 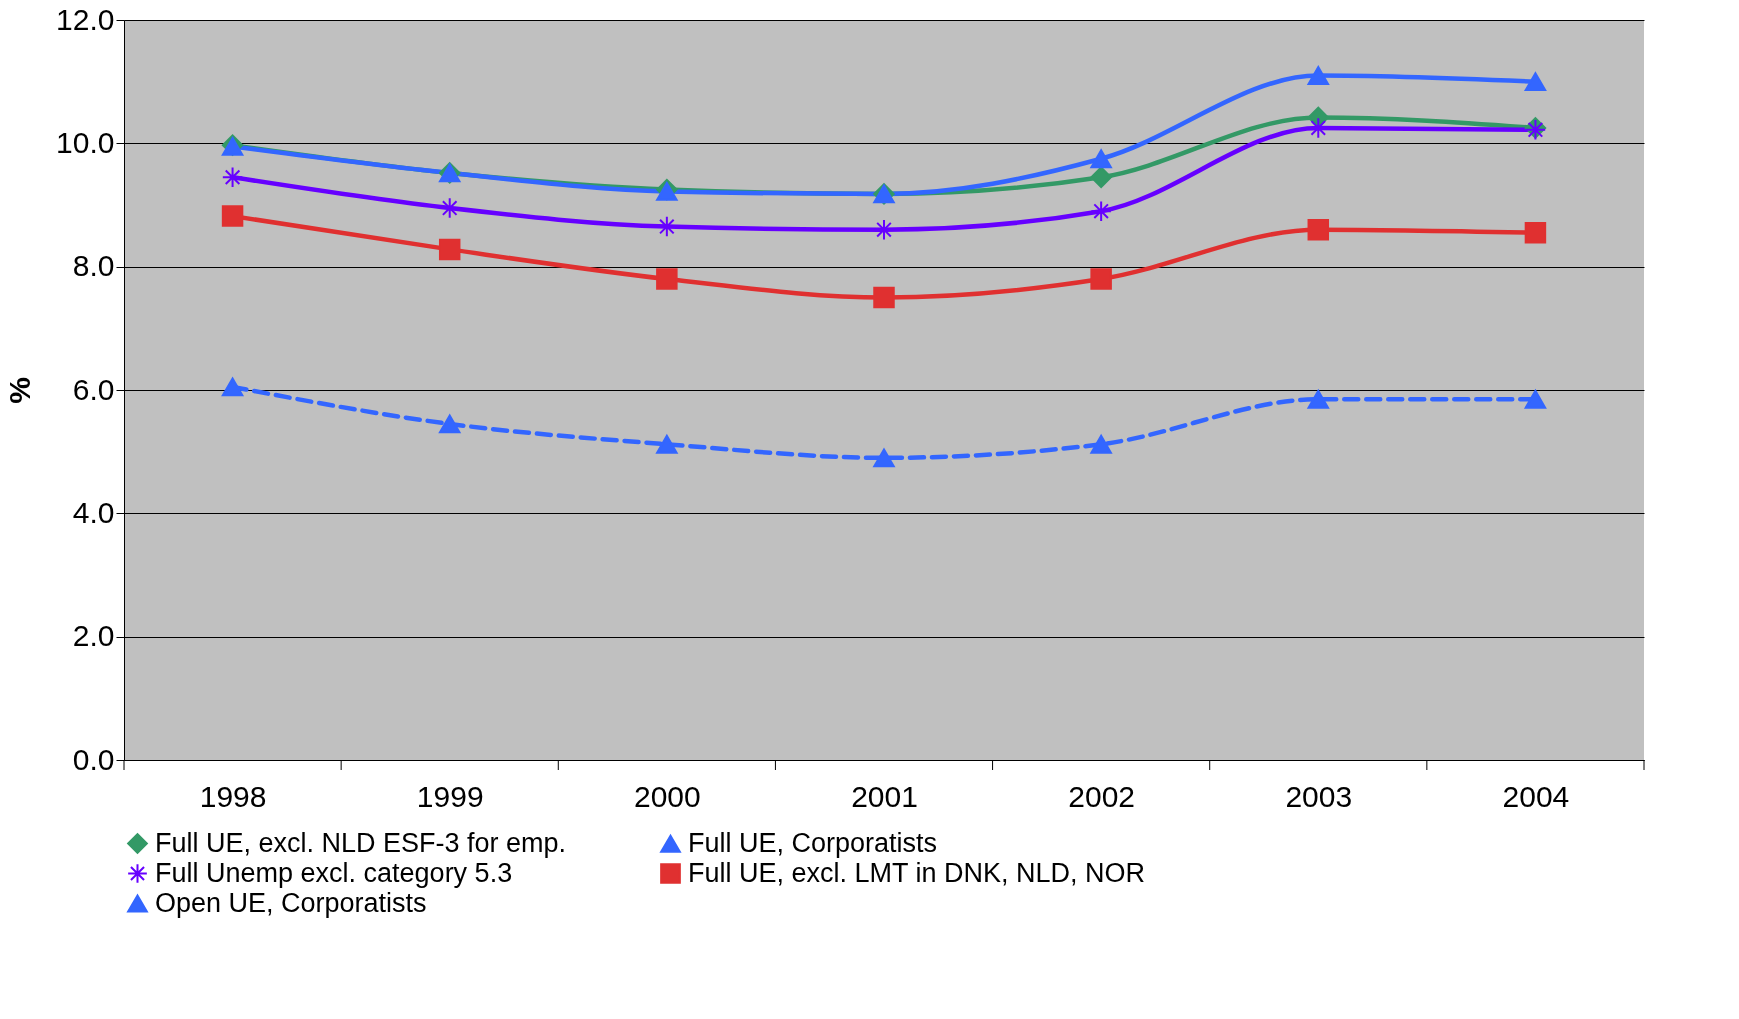 I want to click on y-tick-label: 10.0, so click(x=85, y=142).